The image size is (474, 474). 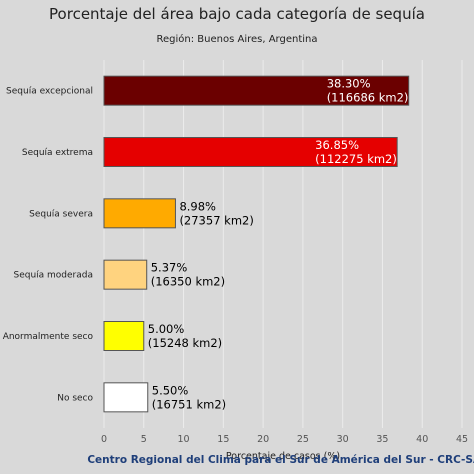 What do you see at coordinates (422, 439) in the screenshot?
I see `x-tick-label: 40` at bounding box center [422, 439].